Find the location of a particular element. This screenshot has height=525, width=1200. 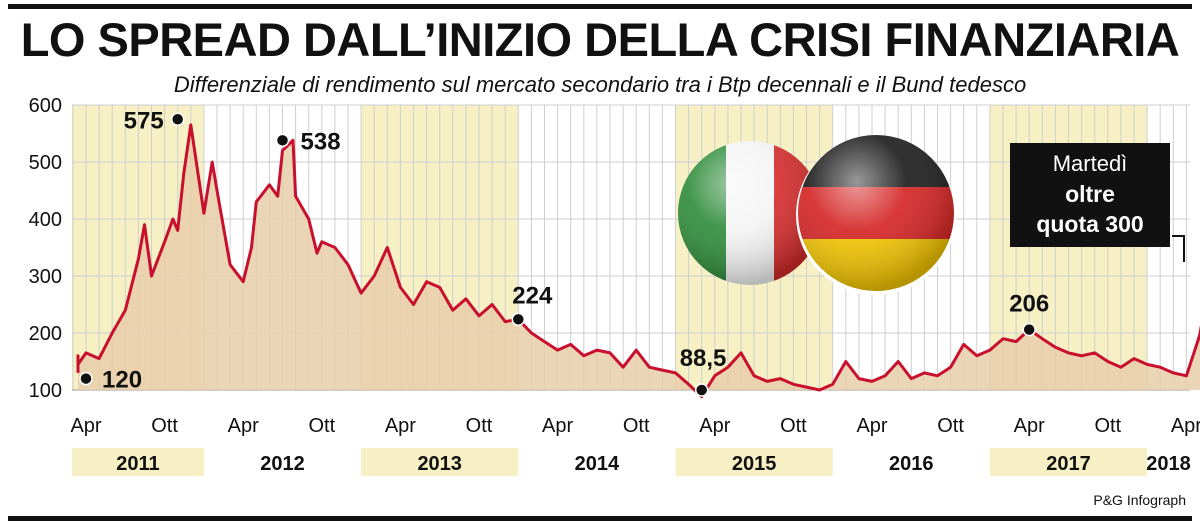

year-label: 2013 is located at coordinates (439, 464).